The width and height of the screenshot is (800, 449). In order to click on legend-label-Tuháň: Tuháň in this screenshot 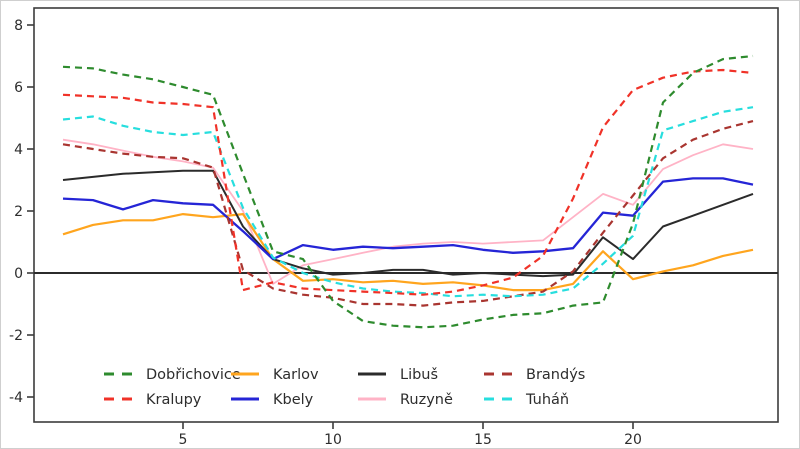, I will do `click(547, 400)`.